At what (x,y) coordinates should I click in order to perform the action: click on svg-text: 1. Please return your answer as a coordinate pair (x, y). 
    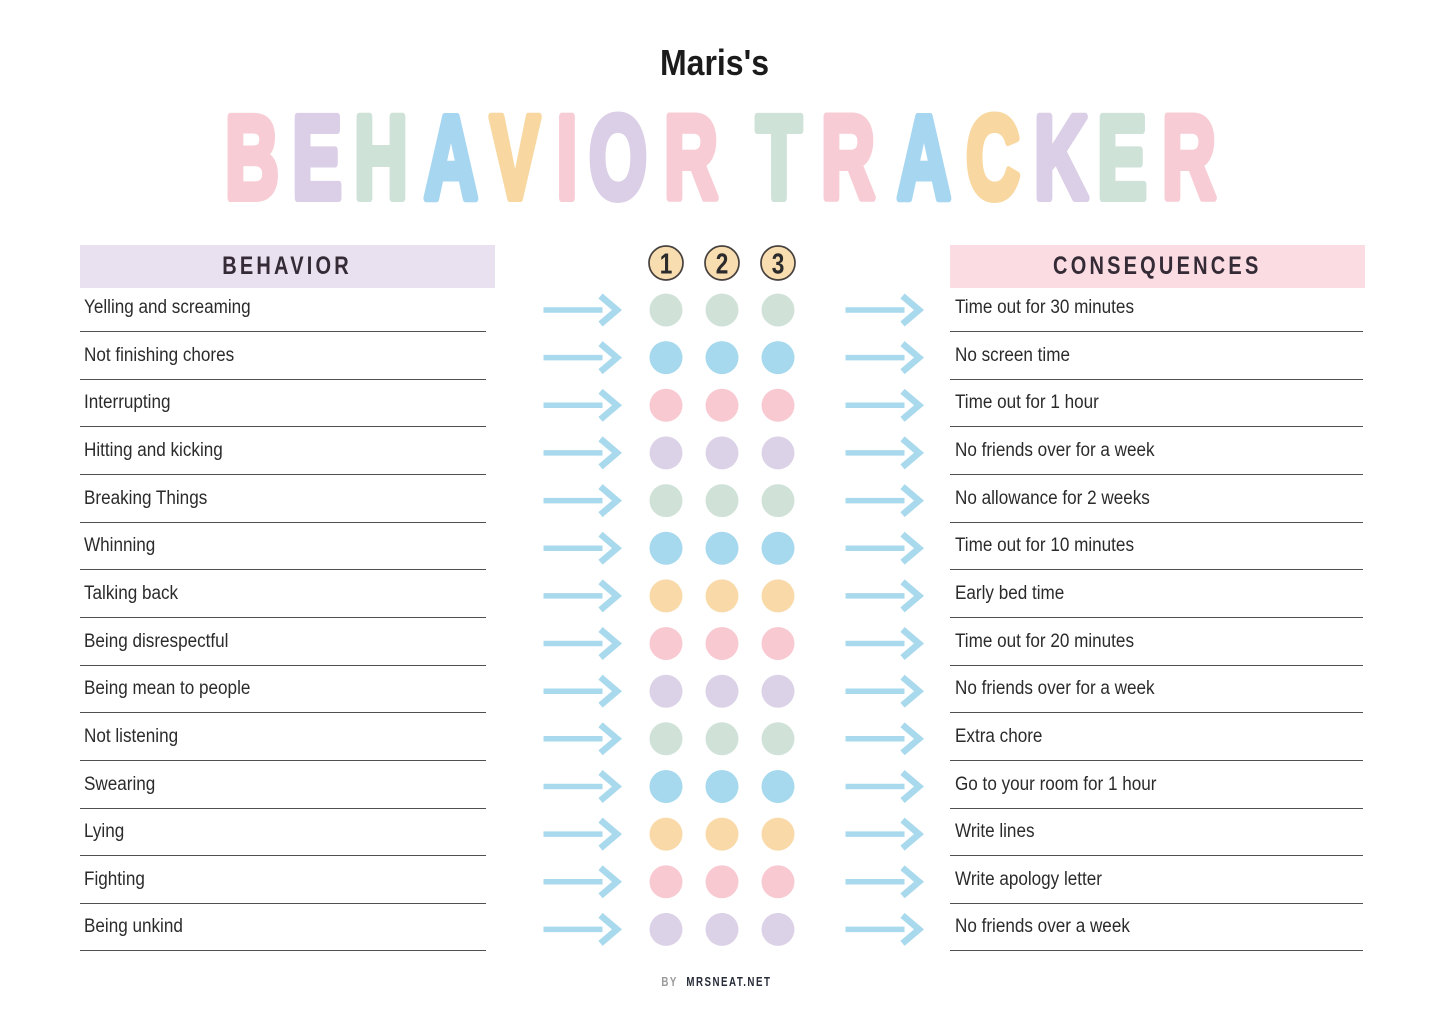
    Looking at the image, I should click on (666, 263).